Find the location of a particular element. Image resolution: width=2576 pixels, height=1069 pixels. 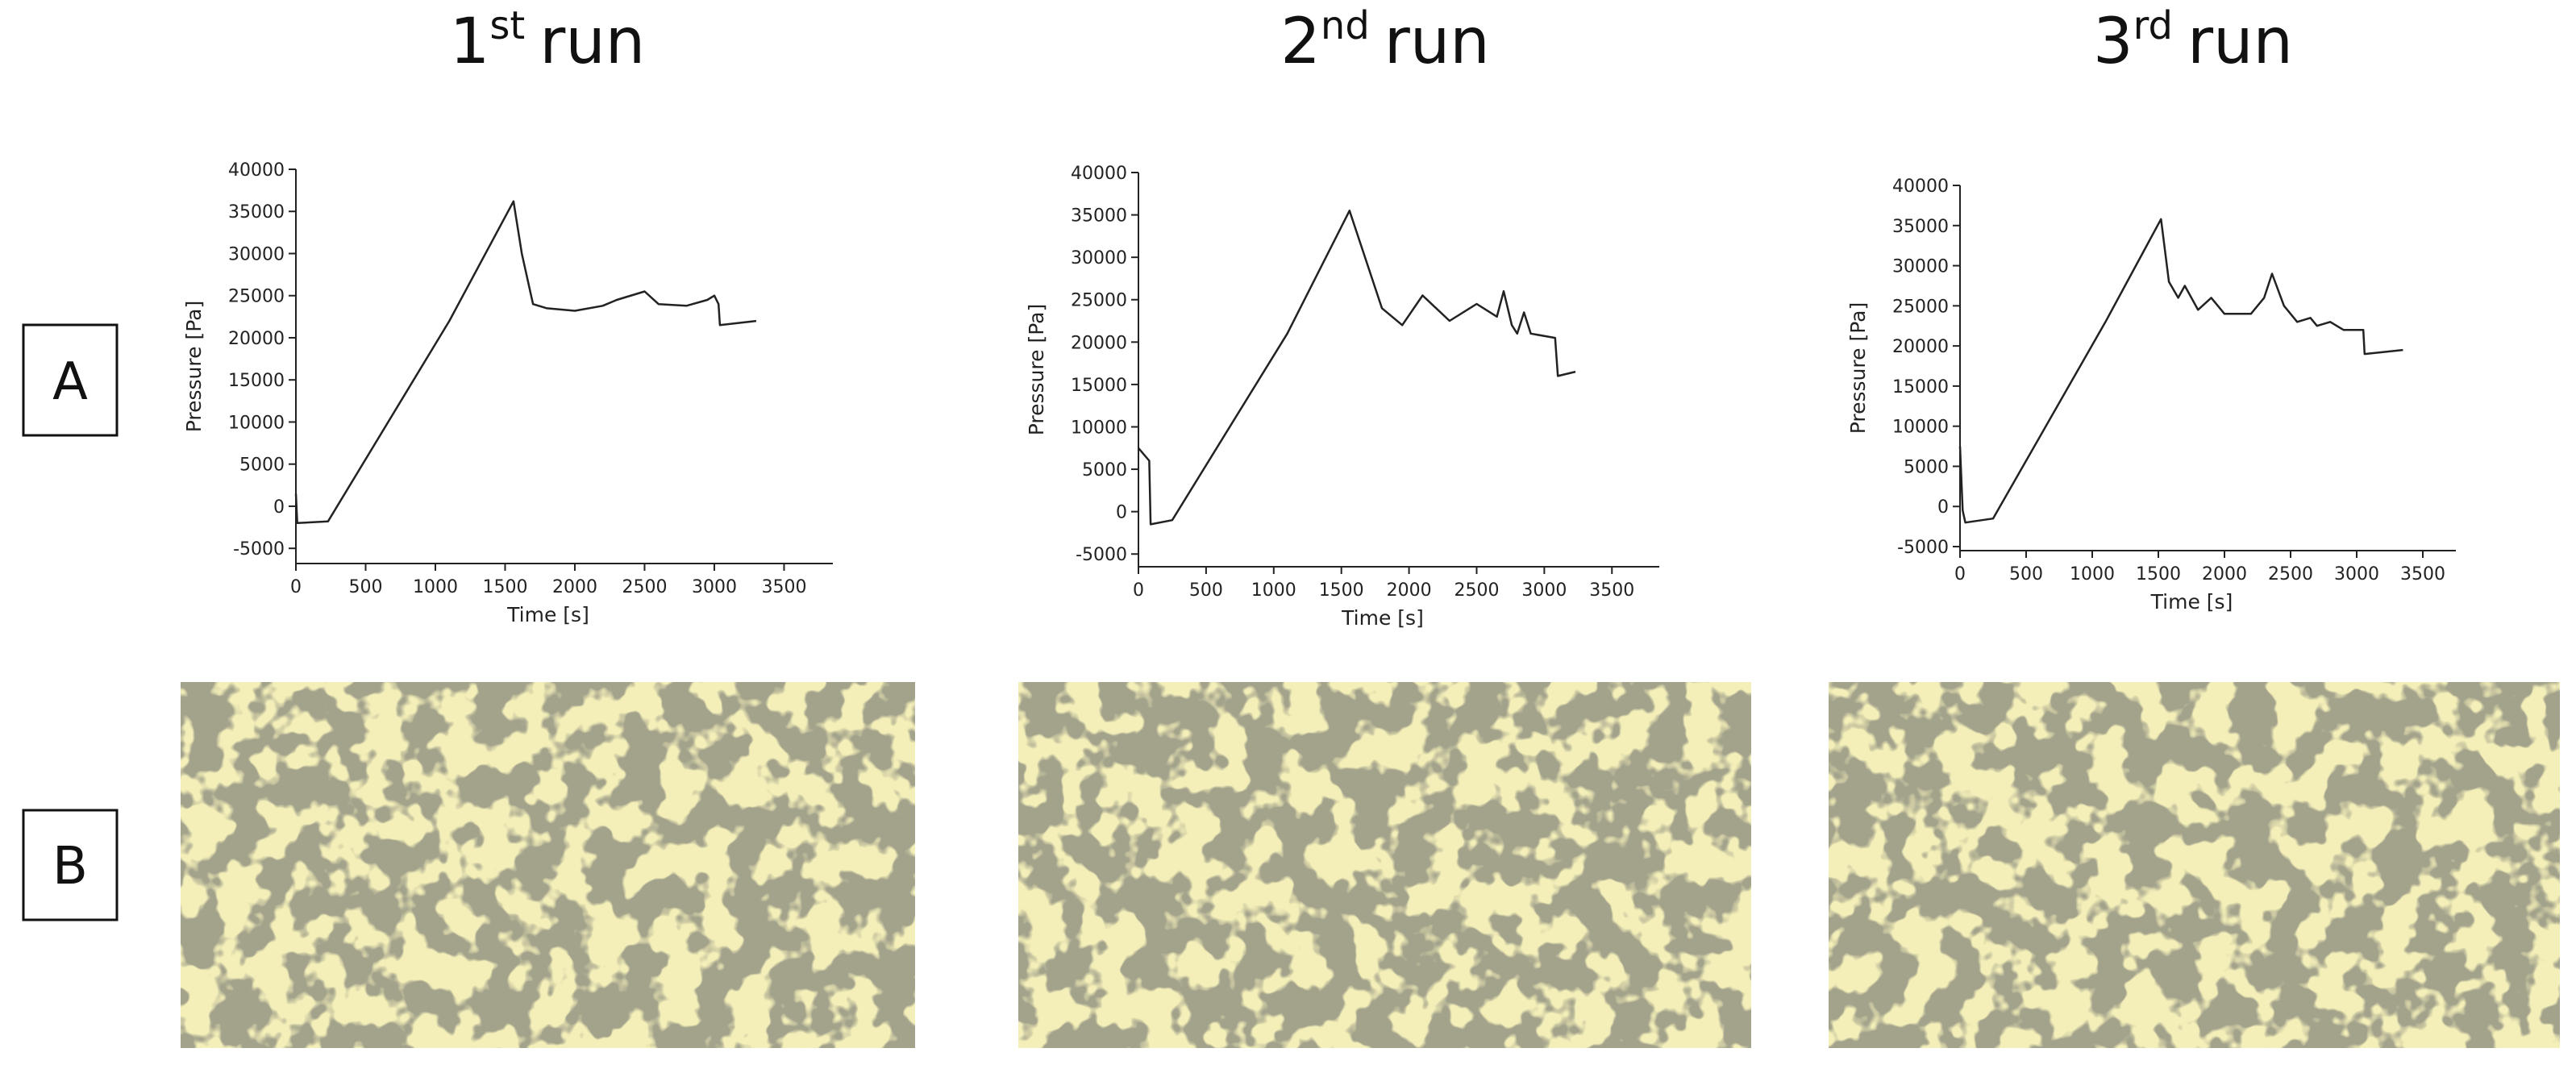

chart-title: 3rd run is located at coordinates (2193, 40).